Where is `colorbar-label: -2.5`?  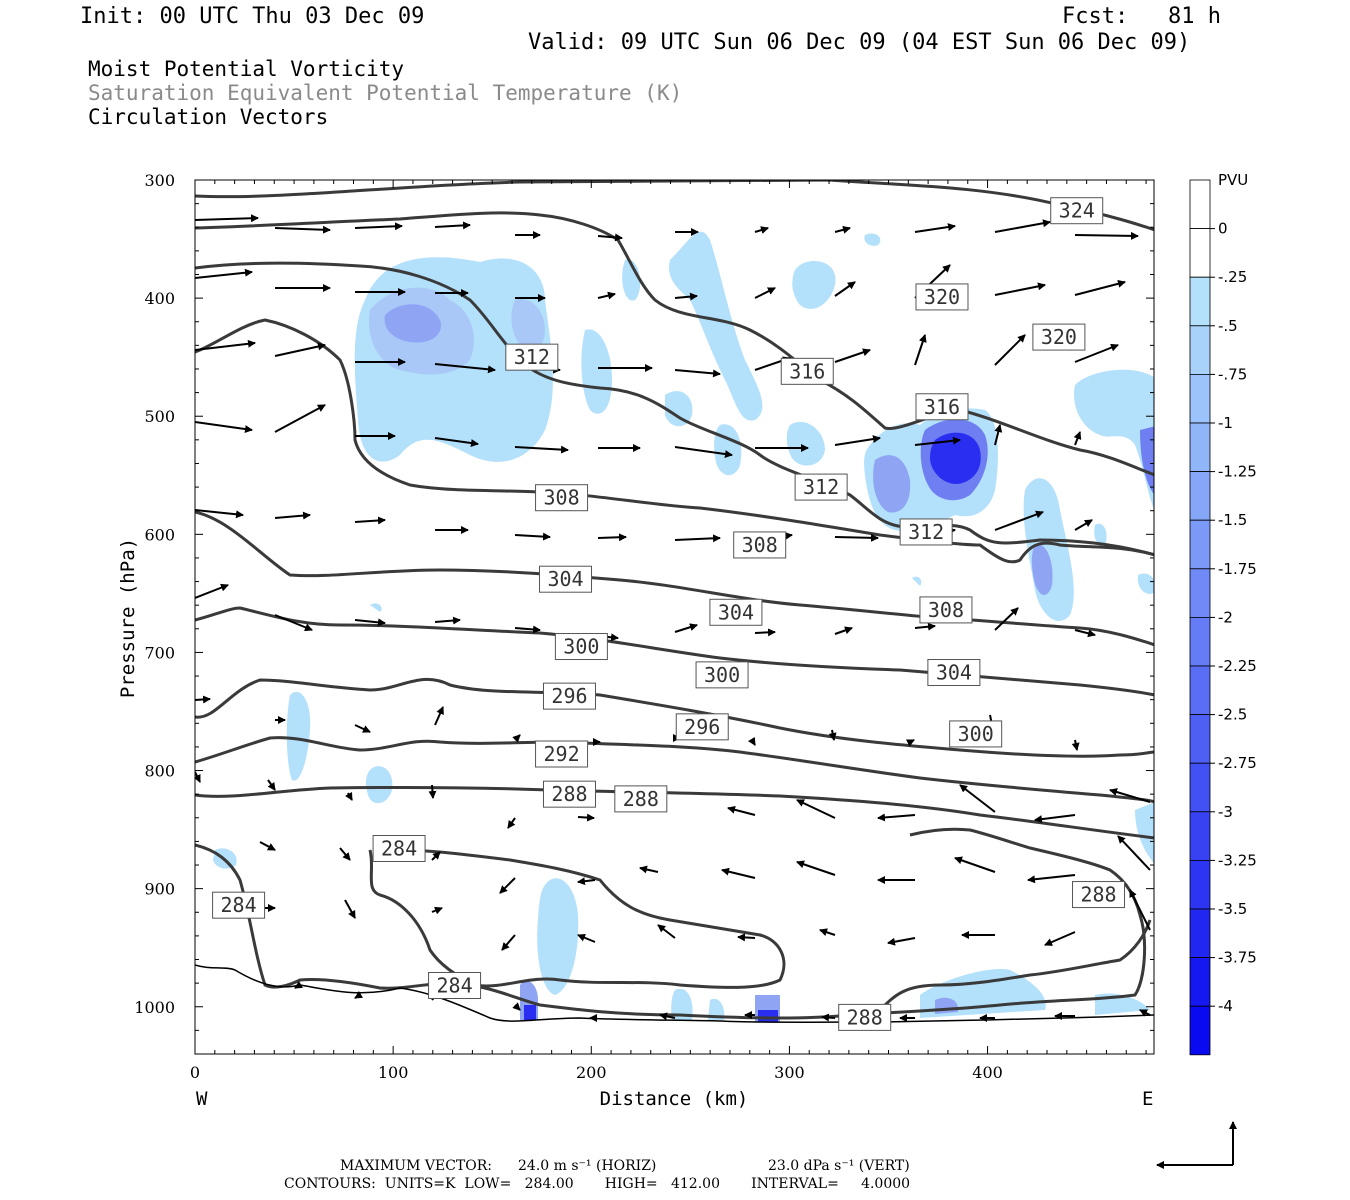
colorbar-label: -2.5 is located at coordinates (1232, 715).